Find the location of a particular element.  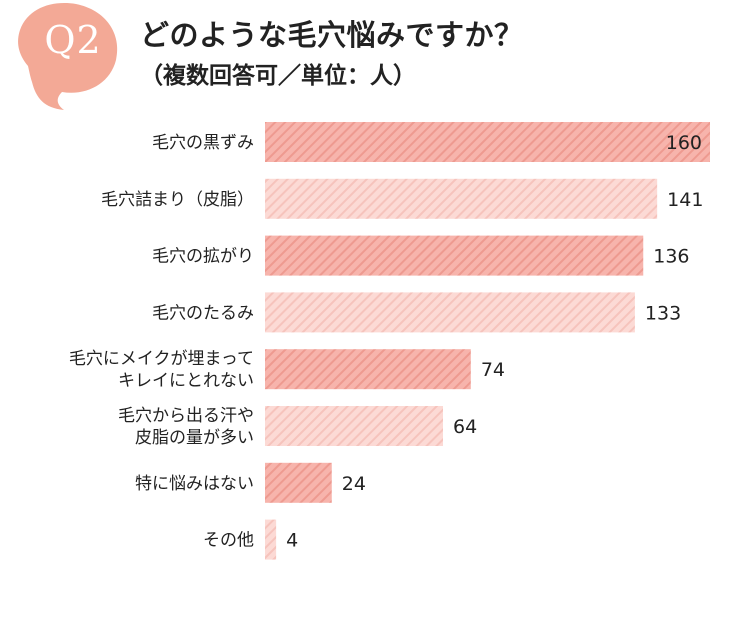

chart-title: どのような毛穴悩みですか？ is located at coordinates (332, 35).